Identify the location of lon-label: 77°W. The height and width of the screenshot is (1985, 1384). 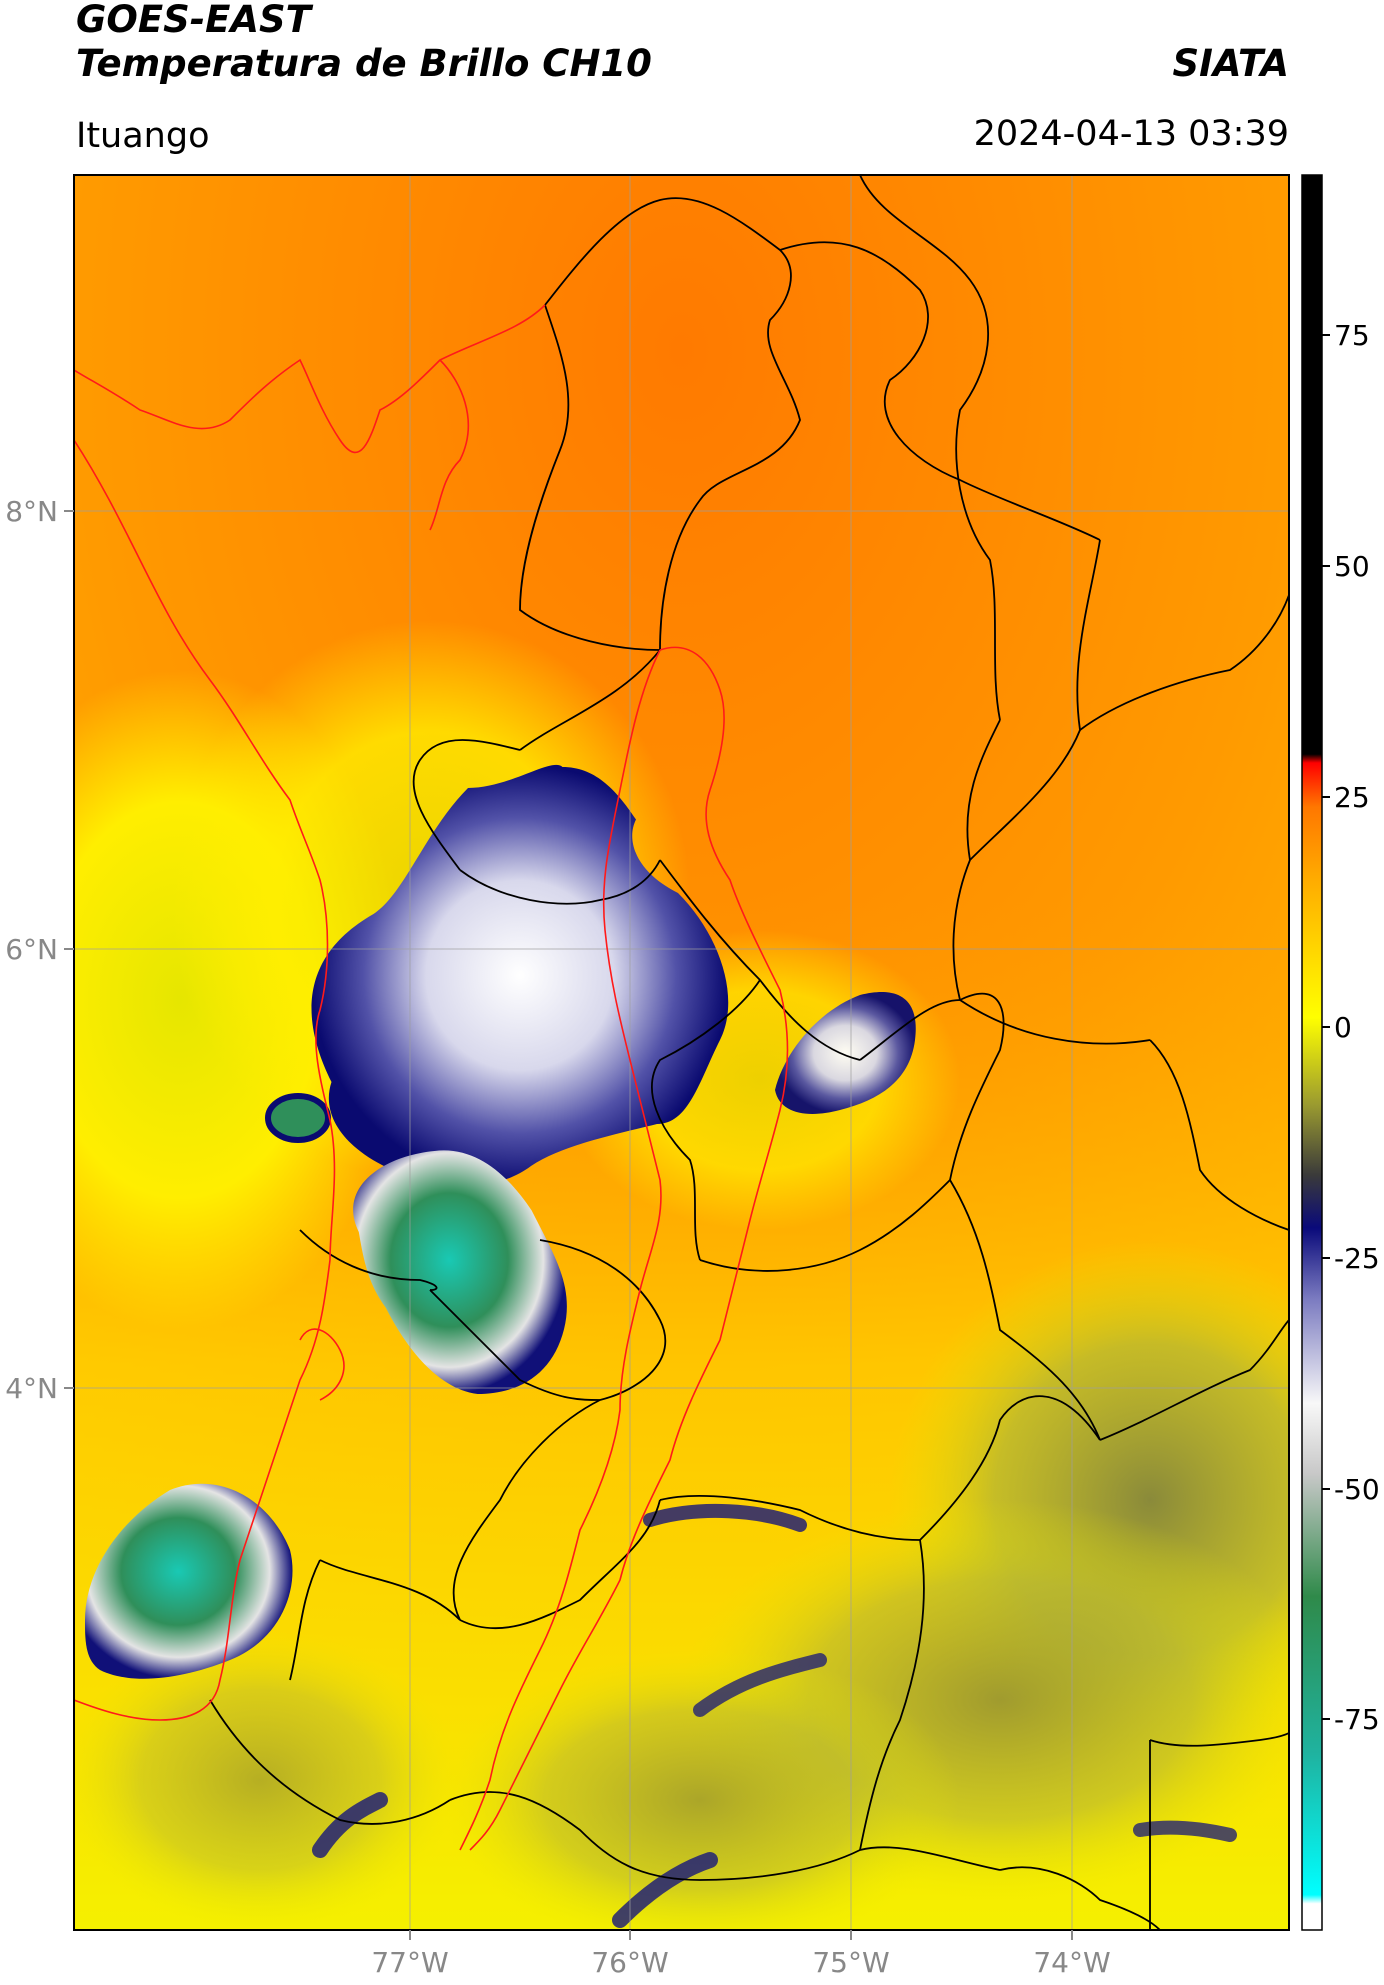
(409, 1962).